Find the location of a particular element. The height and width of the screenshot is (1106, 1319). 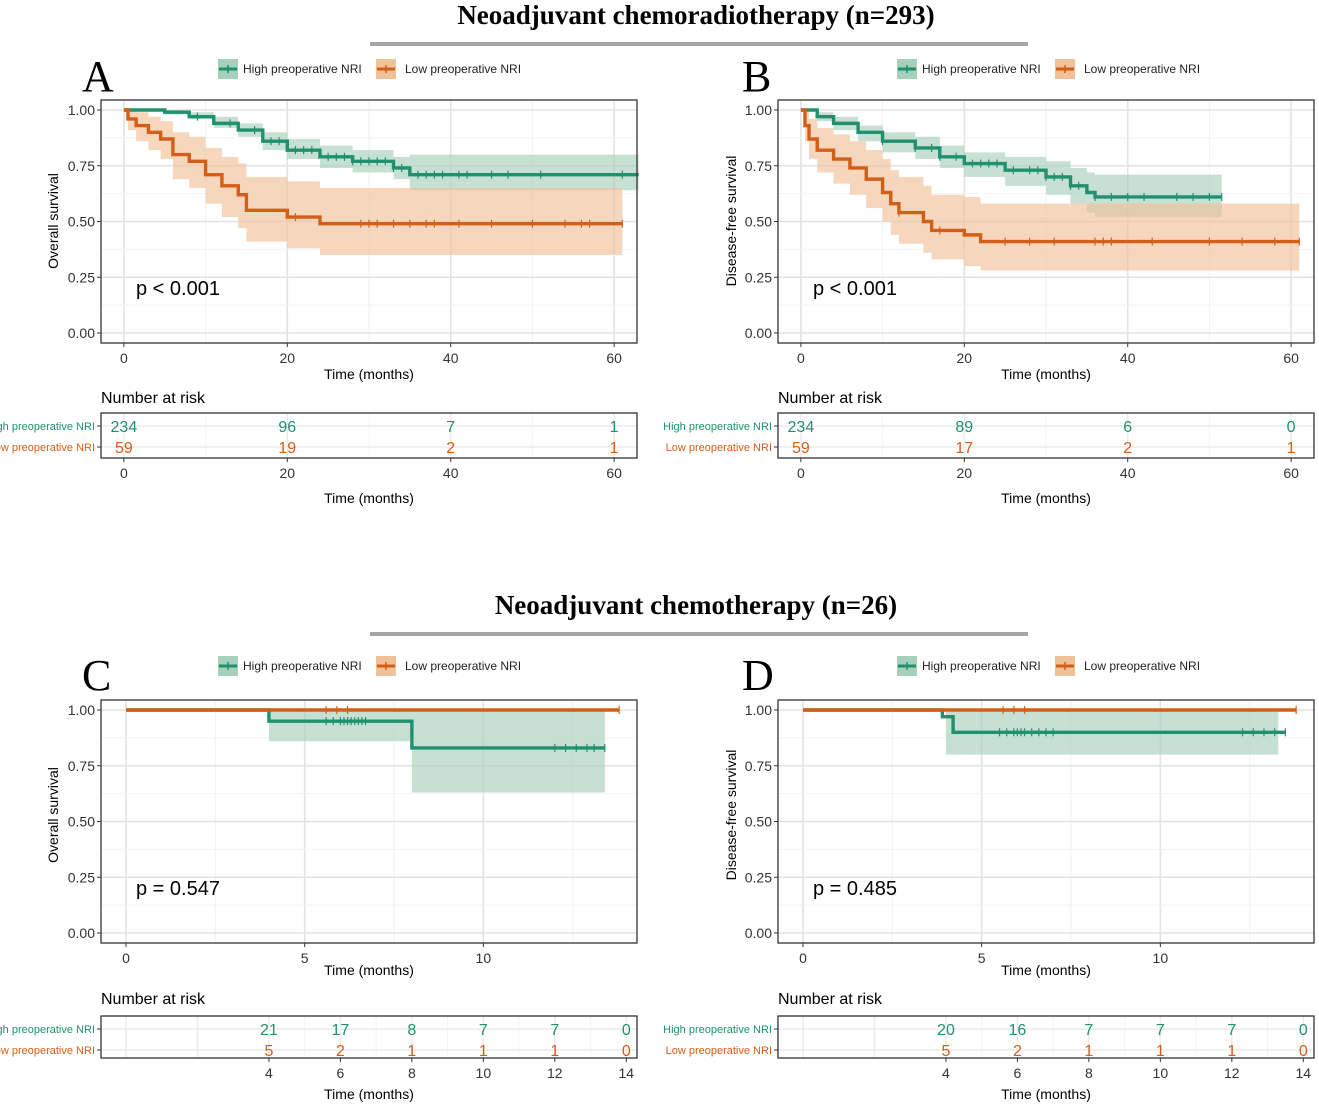

panel-c-pvalue: p = 0.547 is located at coordinates (178, 889).